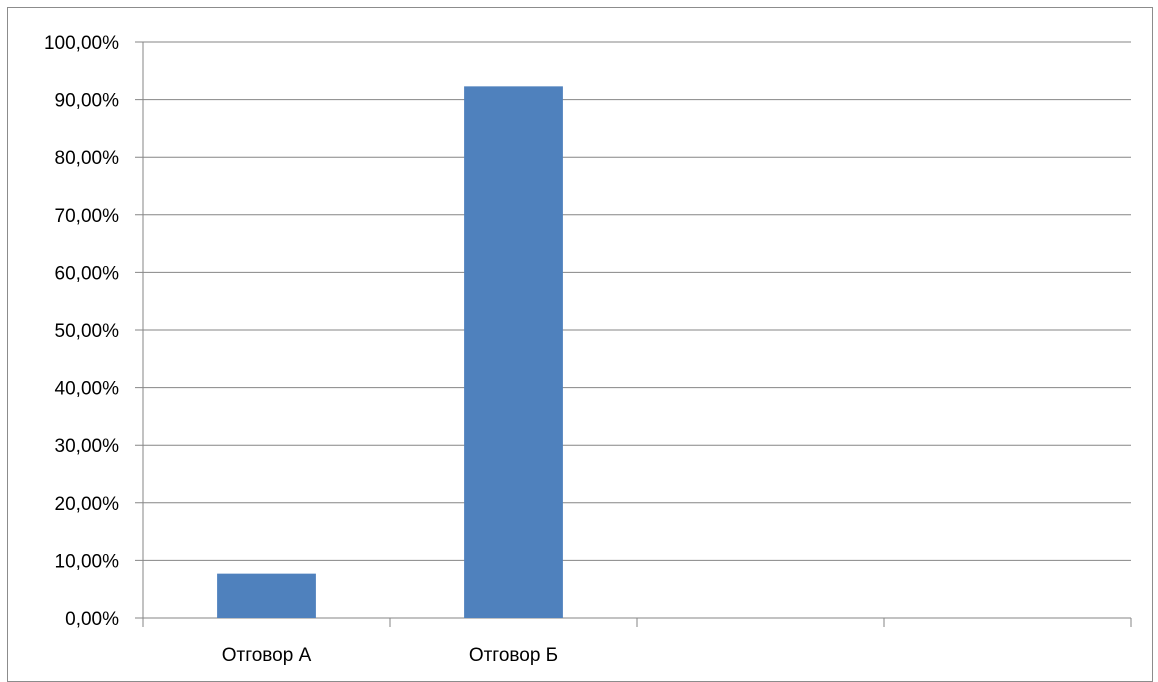 The width and height of the screenshot is (1158, 682). What do you see at coordinates (87, 101) in the screenshot?
I see `y-tick-label: 90,00%` at bounding box center [87, 101].